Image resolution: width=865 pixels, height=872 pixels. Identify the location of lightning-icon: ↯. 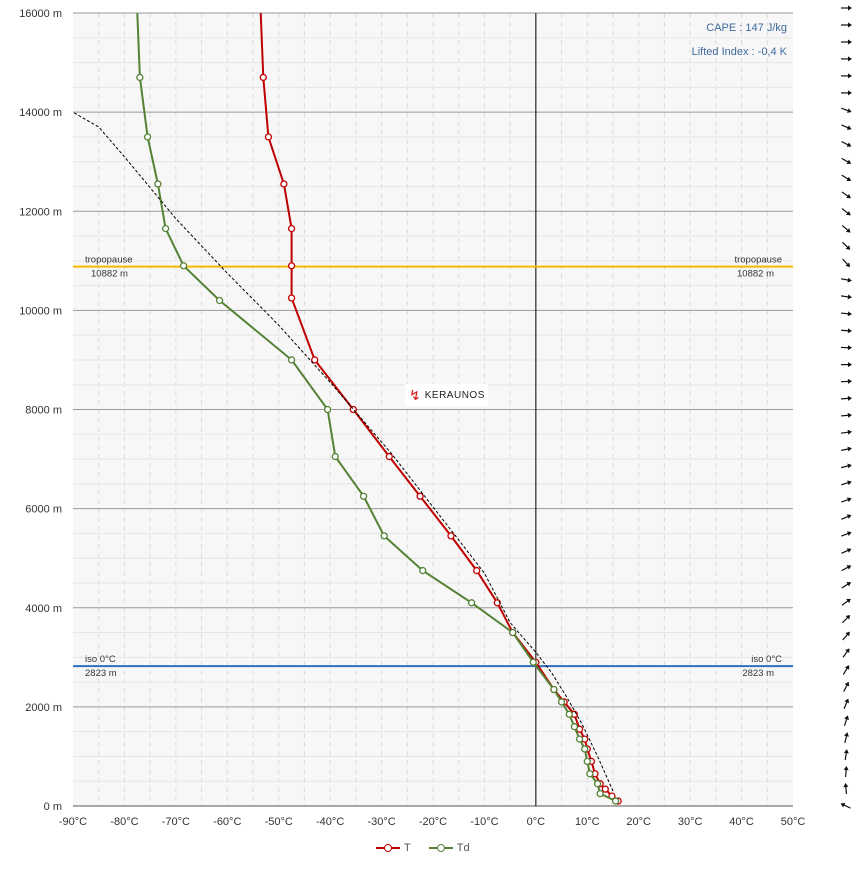
(415, 395).